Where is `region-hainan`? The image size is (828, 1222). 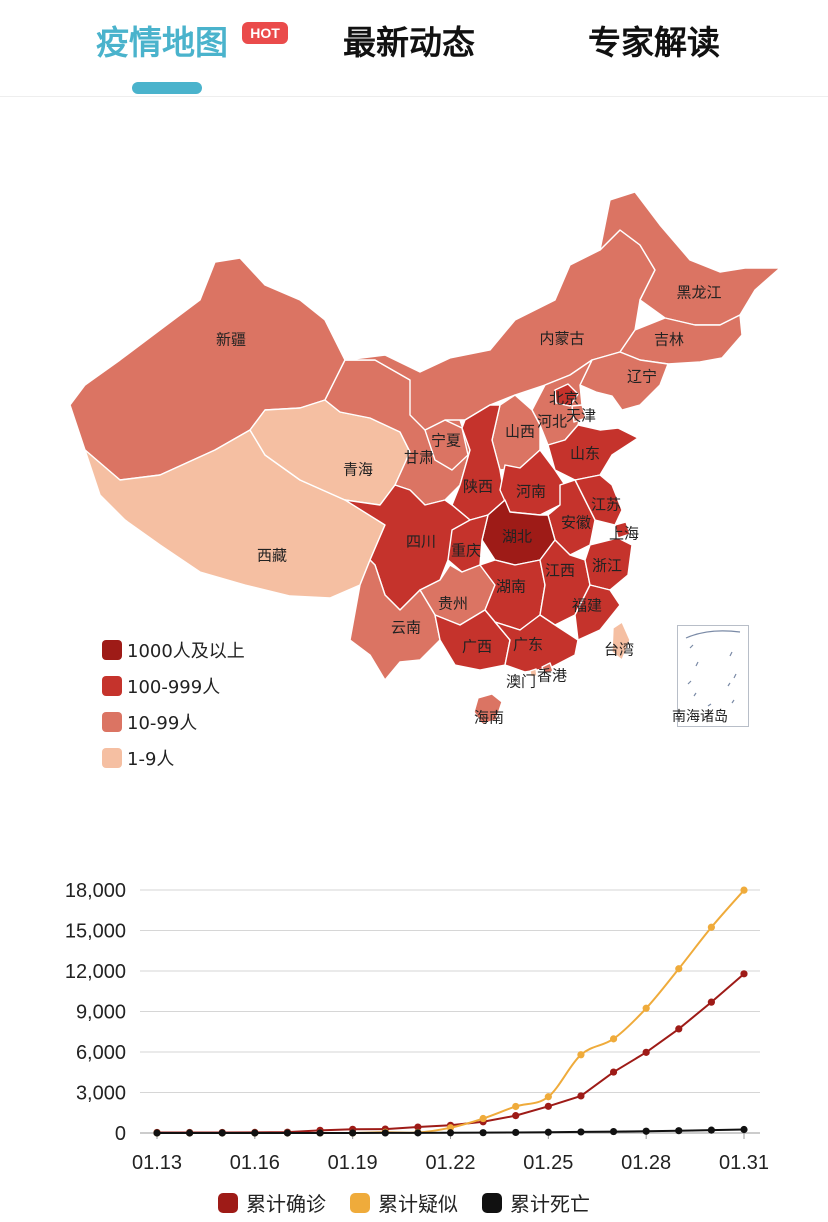
region-hainan is located at coordinates (488, 709).